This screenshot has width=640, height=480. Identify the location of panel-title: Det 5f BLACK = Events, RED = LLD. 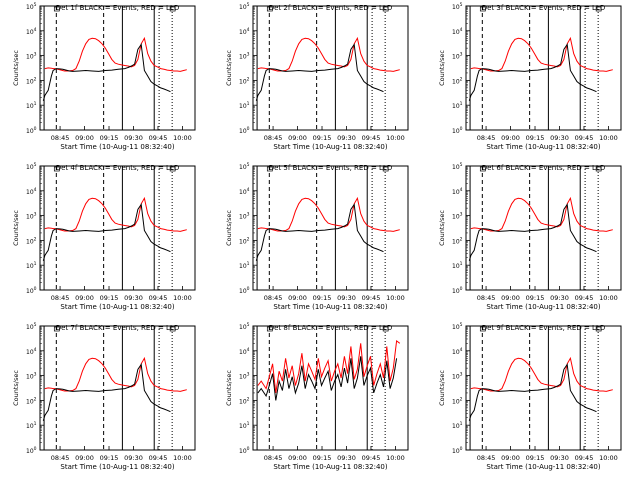
(330, 168).